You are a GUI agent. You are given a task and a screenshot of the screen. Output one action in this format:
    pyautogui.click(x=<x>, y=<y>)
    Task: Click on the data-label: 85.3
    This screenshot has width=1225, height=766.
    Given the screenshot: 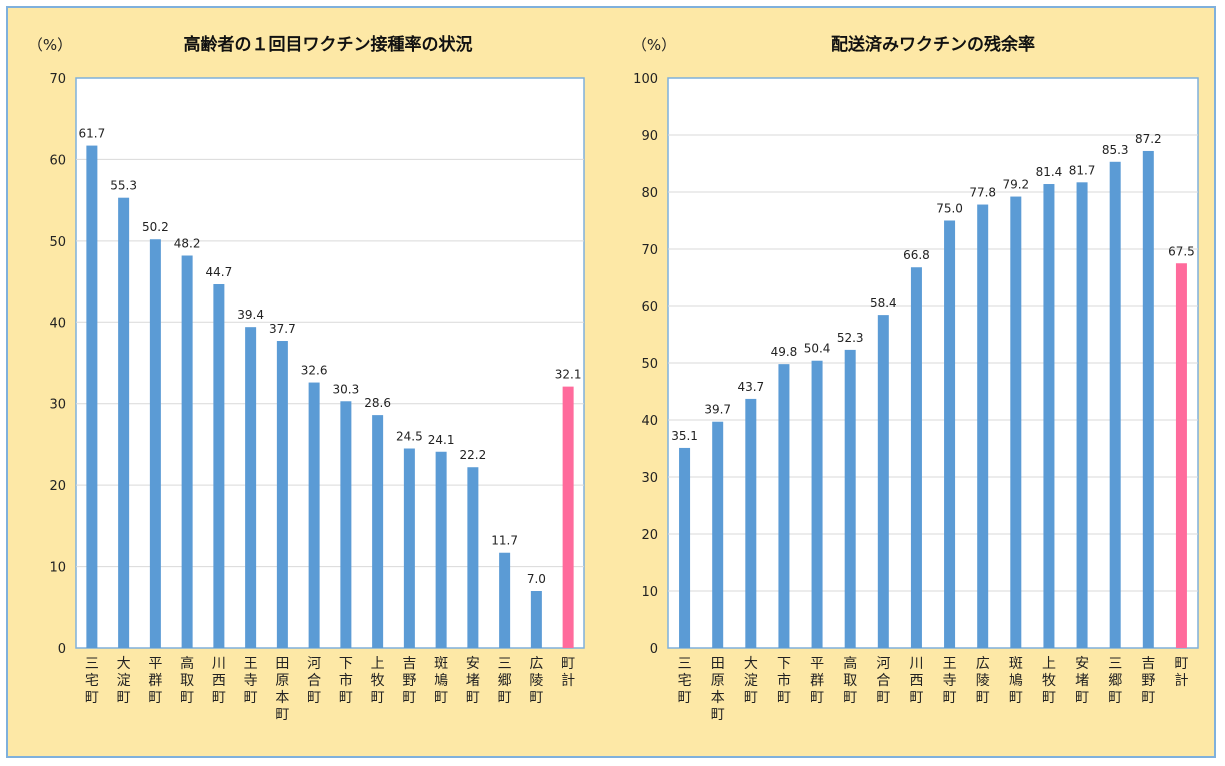 What is the action you would take?
    pyautogui.click(x=1115, y=150)
    